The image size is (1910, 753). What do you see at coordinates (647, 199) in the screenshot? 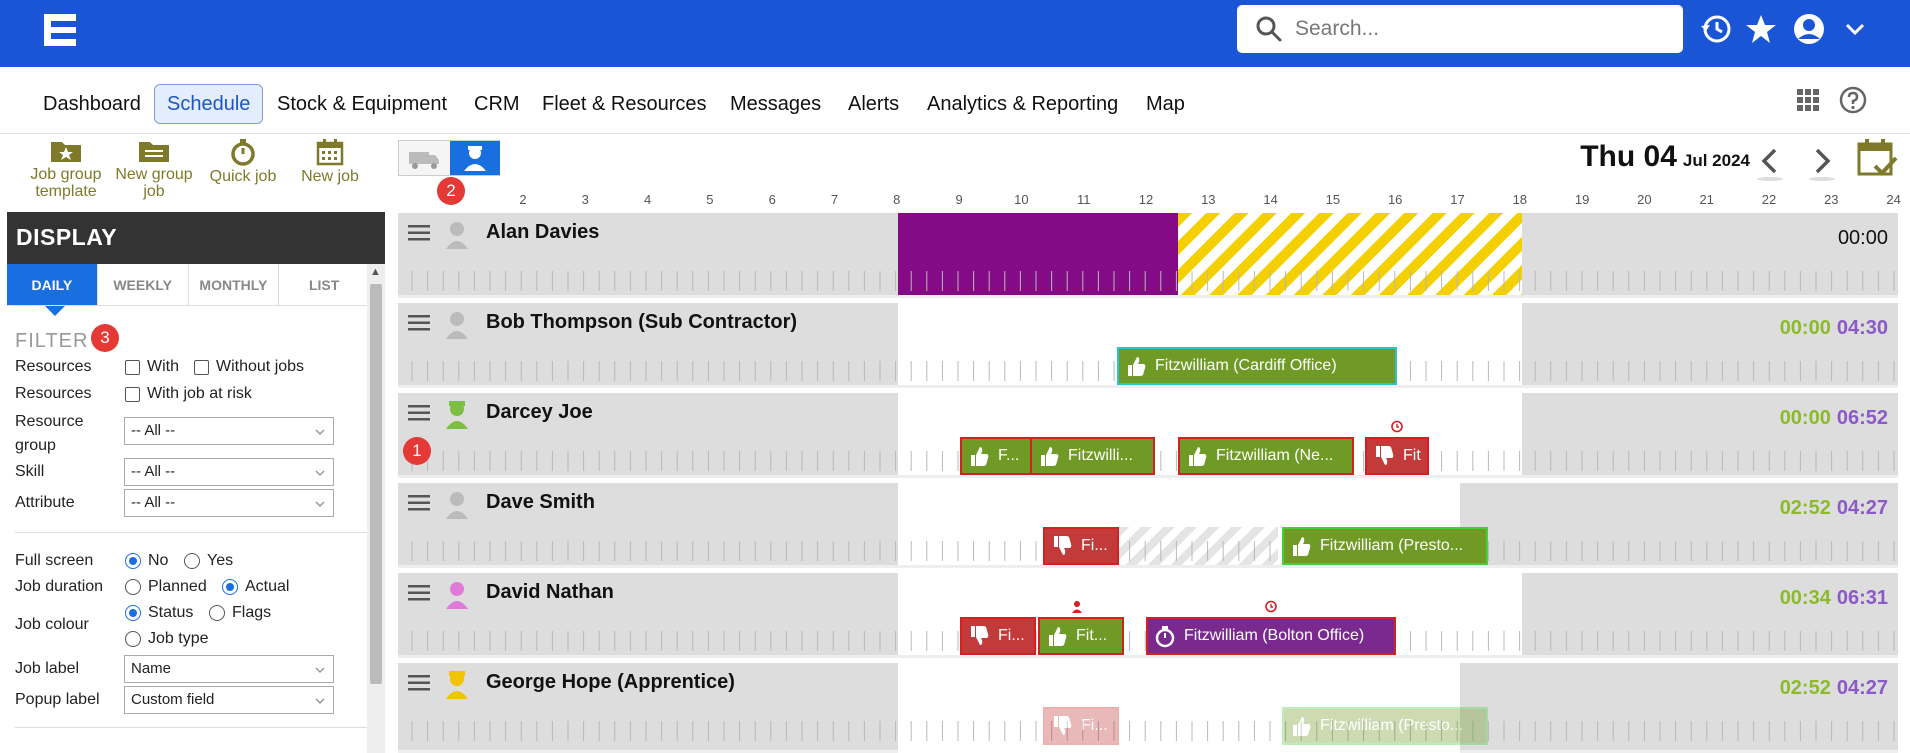
I see `hour-label: 4` at bounding box center [647, 199].